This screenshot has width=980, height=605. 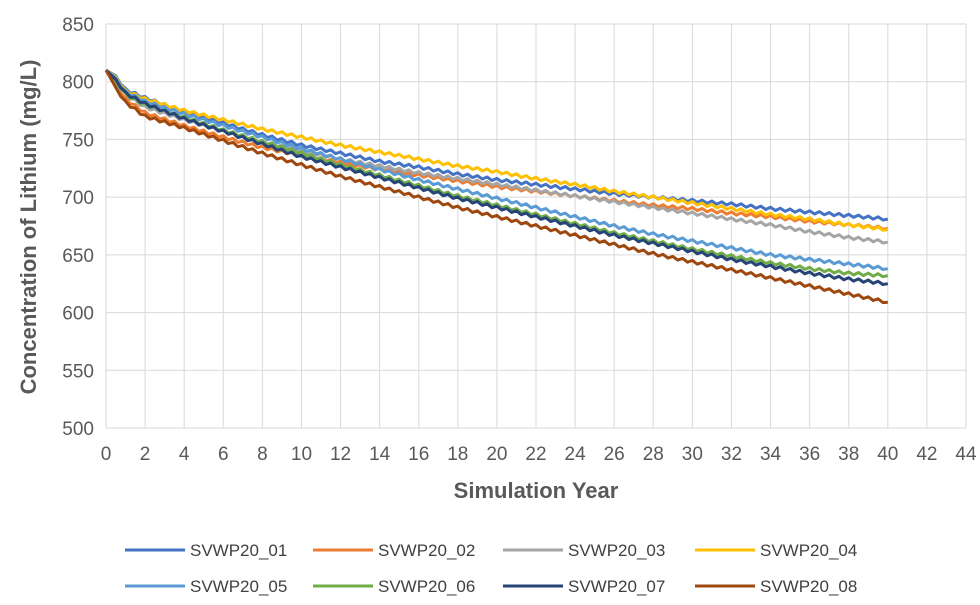 What do you see at coordinates (78, 371) in the screenshot?
I see `y-tick-label: 550` at bounding box center [78, 371].